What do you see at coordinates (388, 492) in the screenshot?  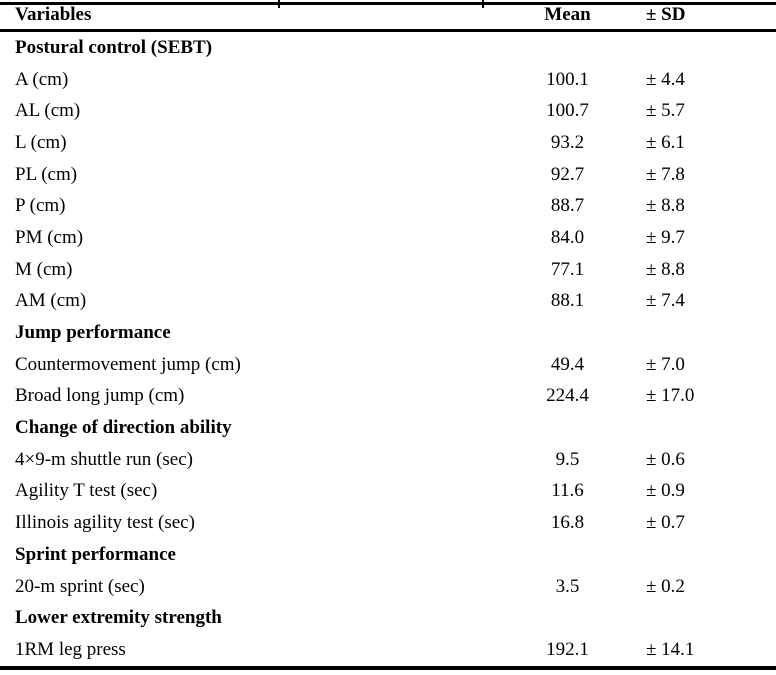 I see `table-row: Agility T test (sec) 11.6 ± 0.9` at bounding box center [388, 492].